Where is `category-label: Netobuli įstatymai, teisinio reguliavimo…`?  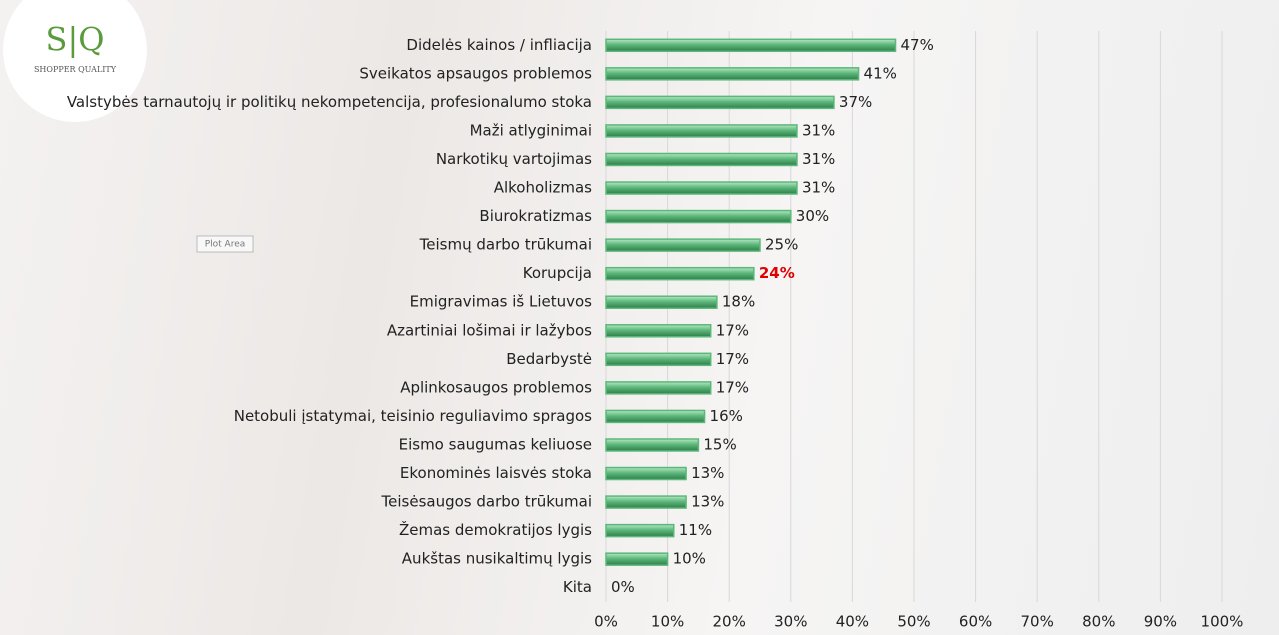
category-label: Netobuli įstatymai, teisinio reguliavimo… is located at coordinates (413, 416).